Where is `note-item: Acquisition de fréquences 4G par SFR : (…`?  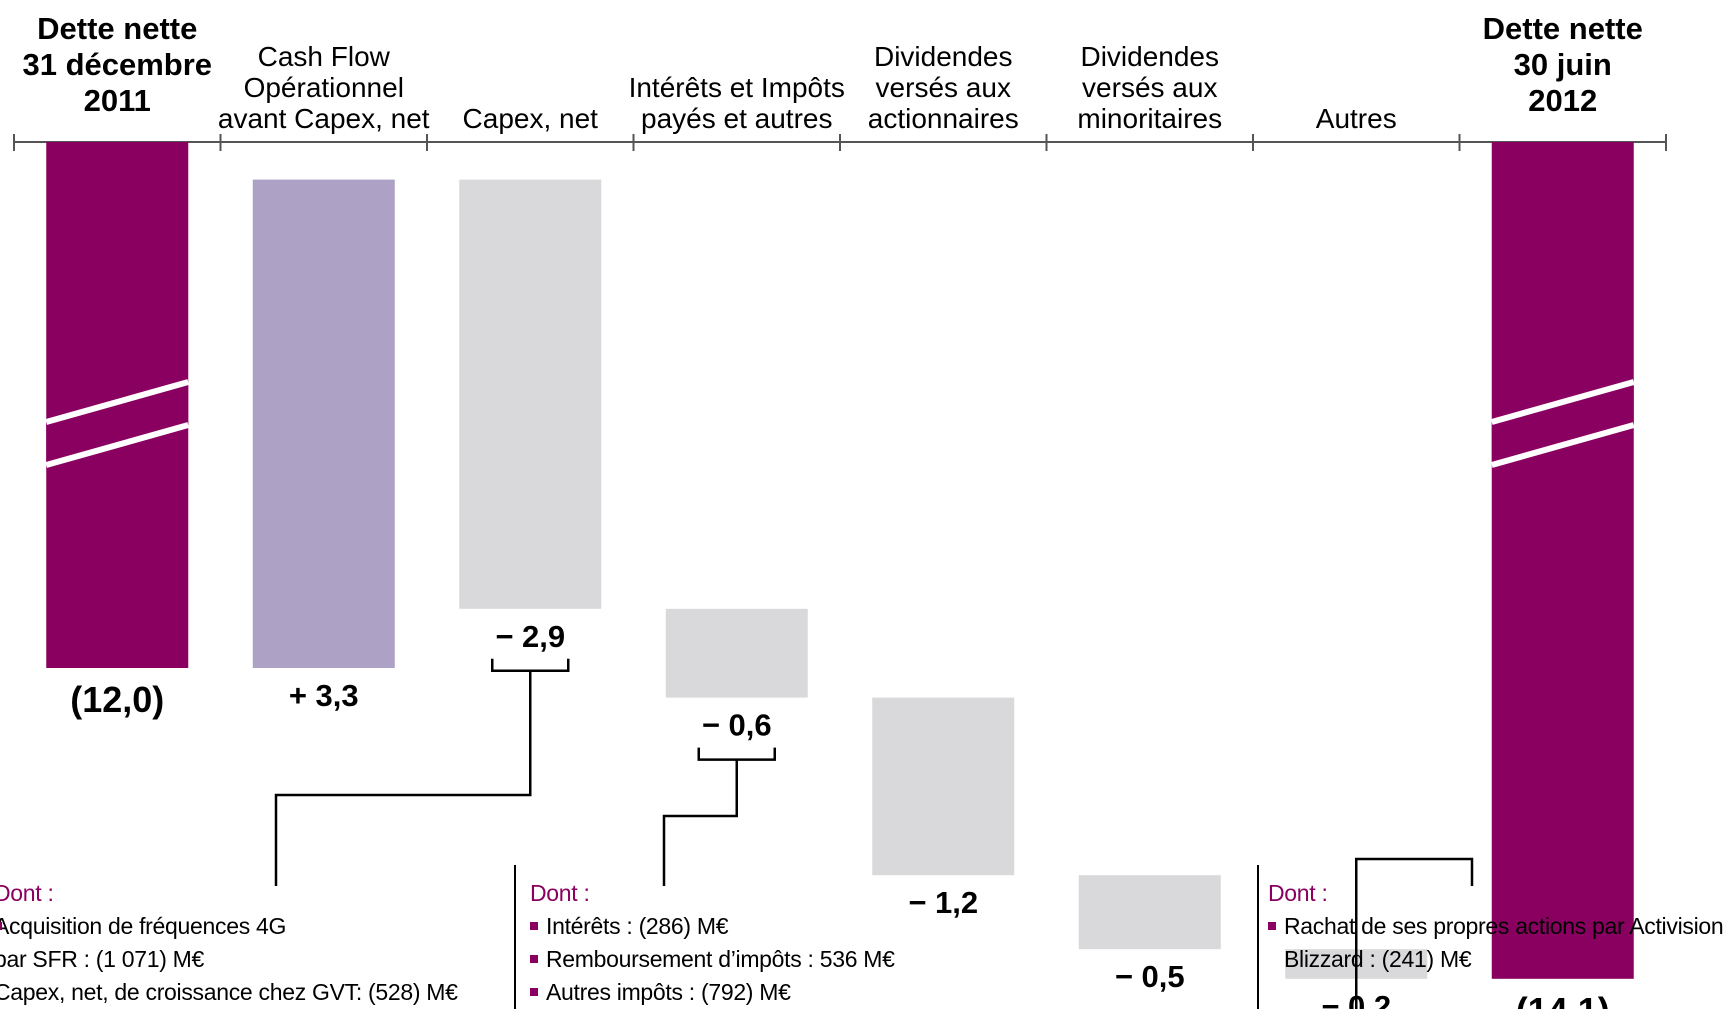 note-item: Acquisition de fréquences 4G par SFR : (… is located at coordinates (237, 943).